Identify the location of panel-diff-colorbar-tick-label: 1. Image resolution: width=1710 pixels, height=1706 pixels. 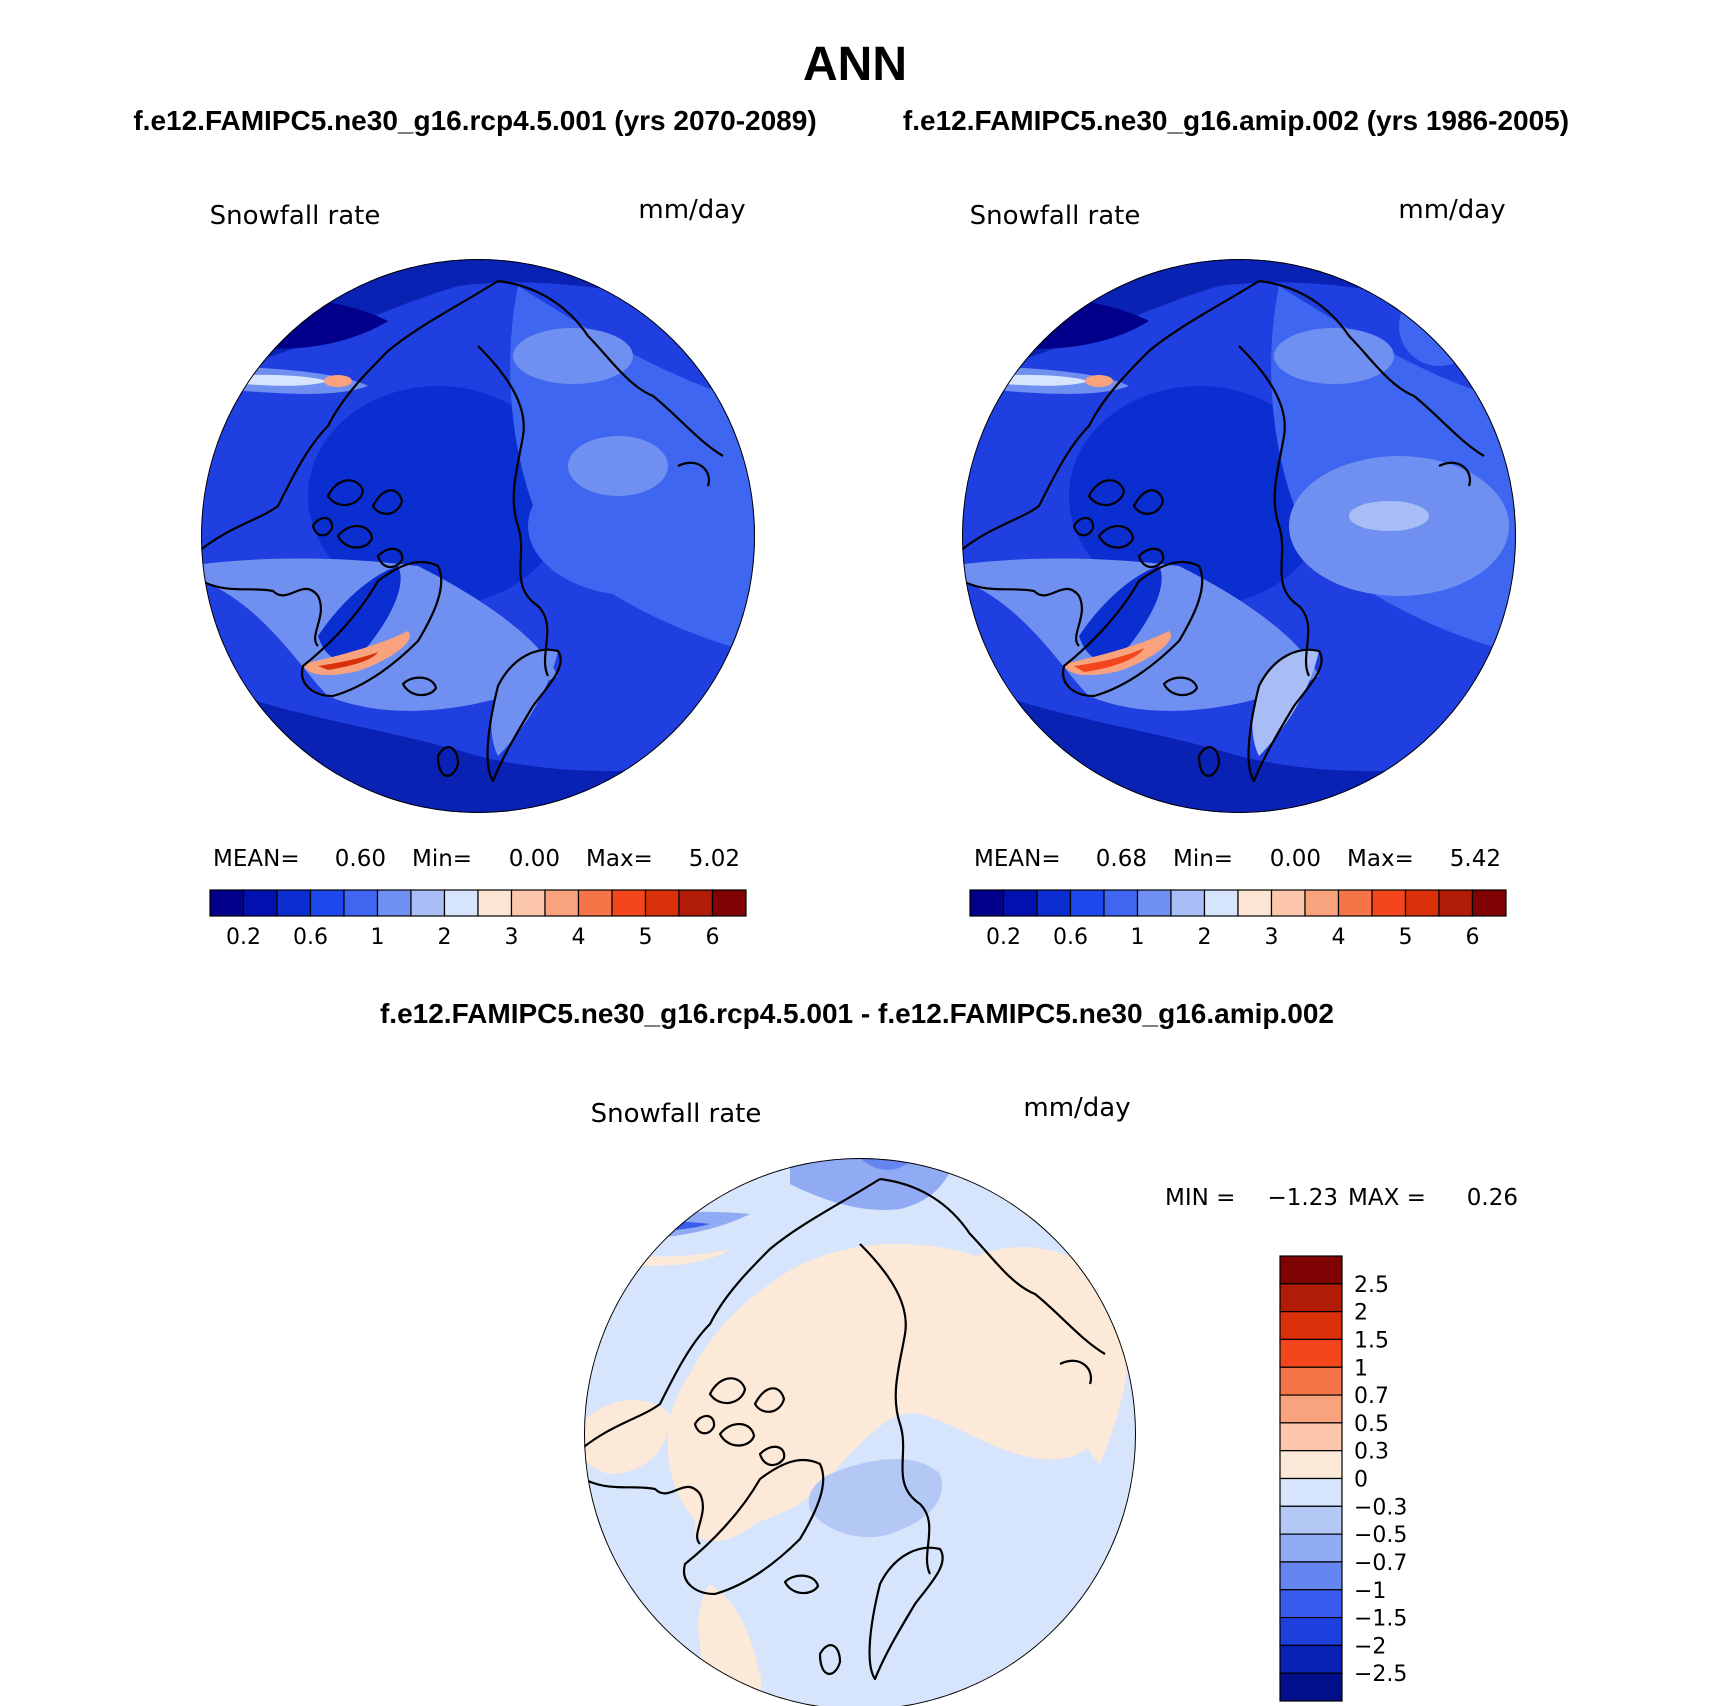
(1361, 1368).